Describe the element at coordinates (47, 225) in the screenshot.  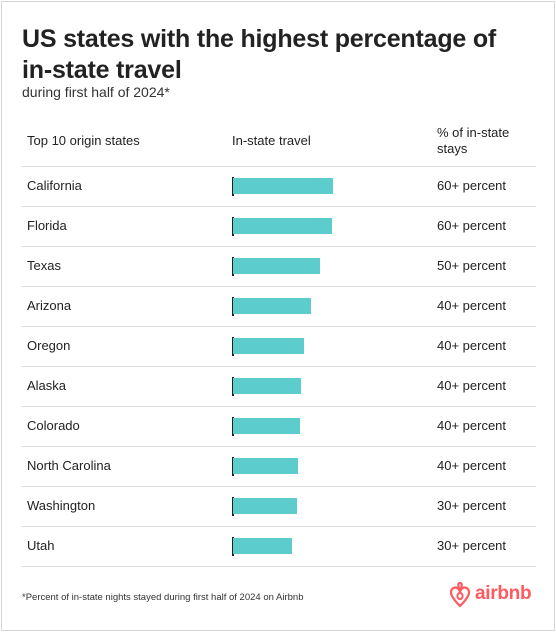
I see `row-state-label: Florida` at that location.